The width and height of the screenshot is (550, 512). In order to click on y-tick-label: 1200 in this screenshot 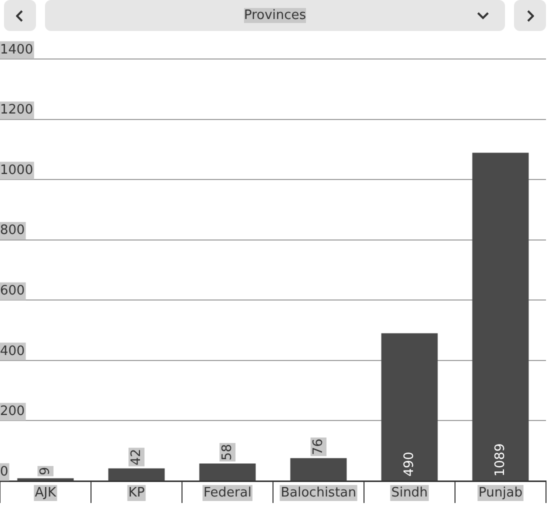, I will do `click(17, 110)`.